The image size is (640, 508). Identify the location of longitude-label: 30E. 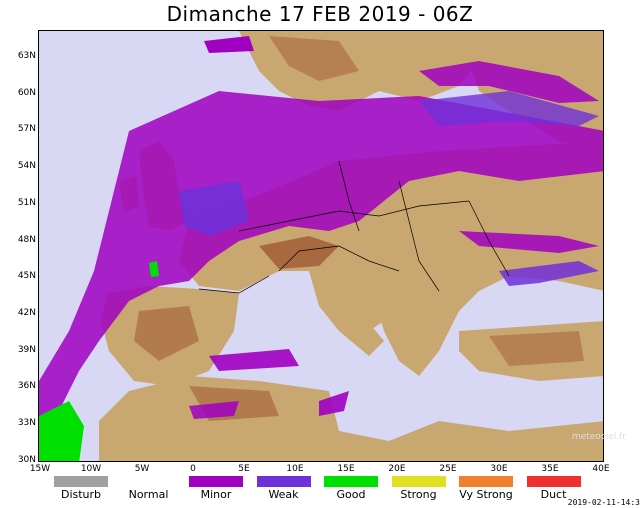
(499, 469).